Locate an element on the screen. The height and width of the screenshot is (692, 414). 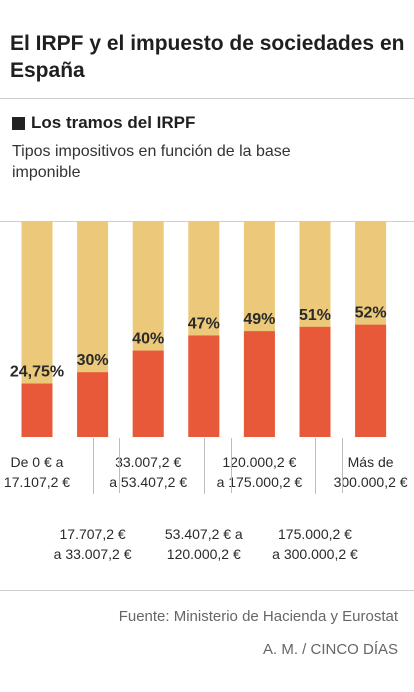
x-tick-label: 17.707,2 € a 33.007,2 € is located at coordinates (92, 544).